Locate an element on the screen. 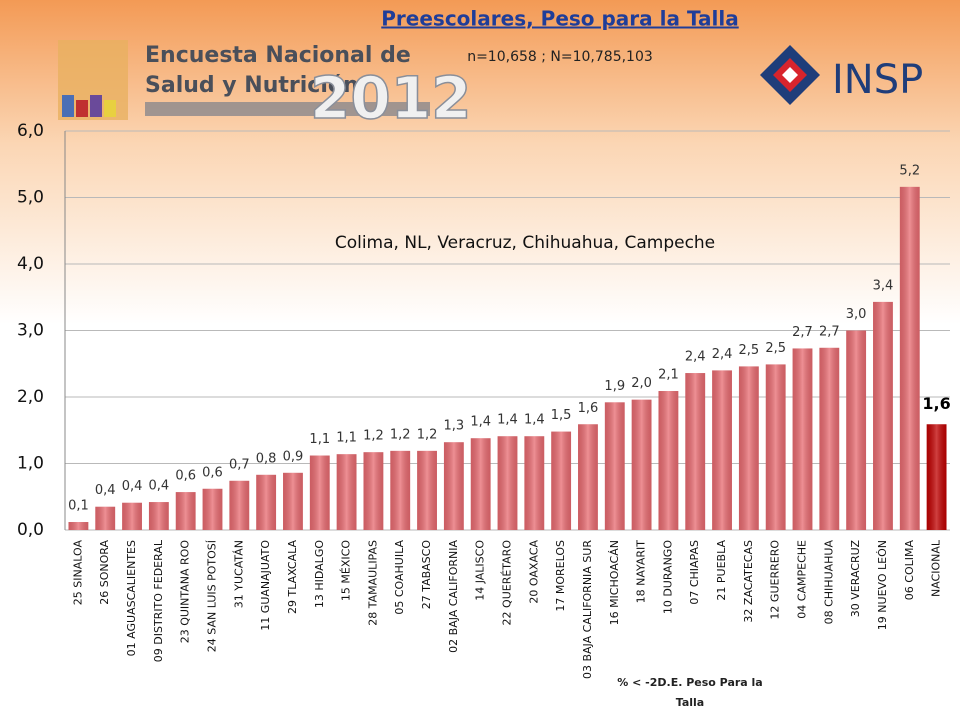  survey-line1: Encuesta Nacional de is located at coordinates (278, 55).